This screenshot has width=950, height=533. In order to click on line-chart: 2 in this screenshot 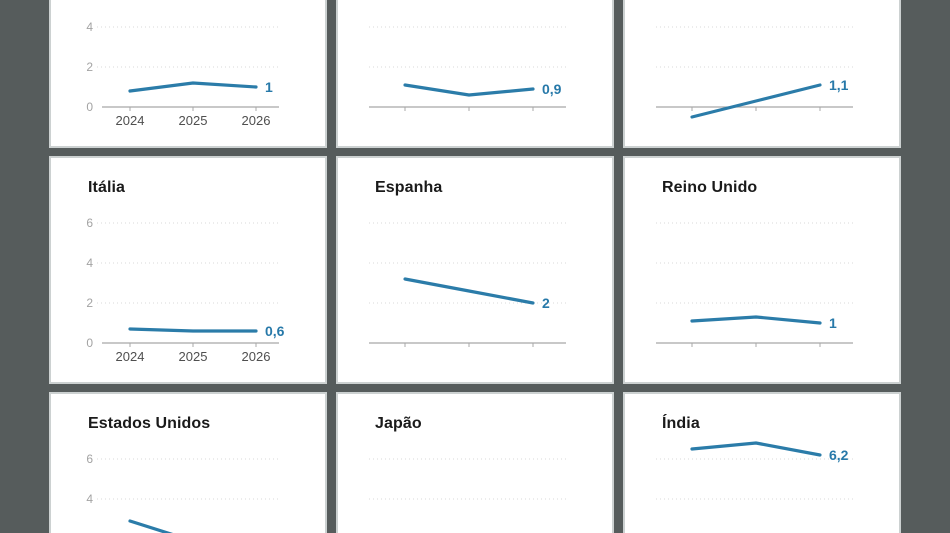, I will do `click(467, 284)`.